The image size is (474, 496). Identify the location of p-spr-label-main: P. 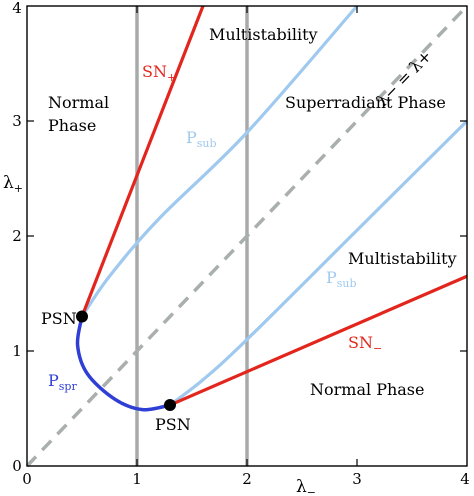
(53, 380).